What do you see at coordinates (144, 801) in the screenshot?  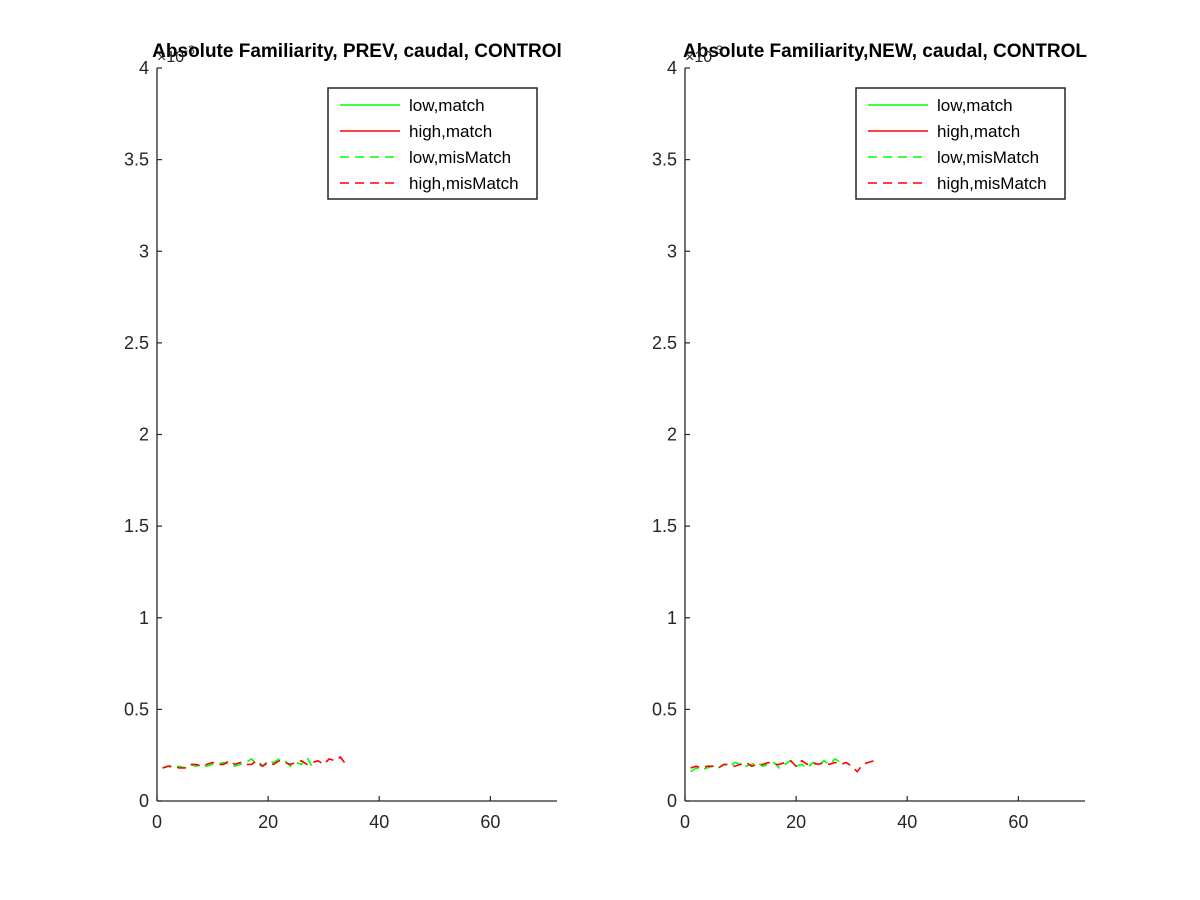 I see `y-tick-label-left: 0` at bounding box center [144, 801].